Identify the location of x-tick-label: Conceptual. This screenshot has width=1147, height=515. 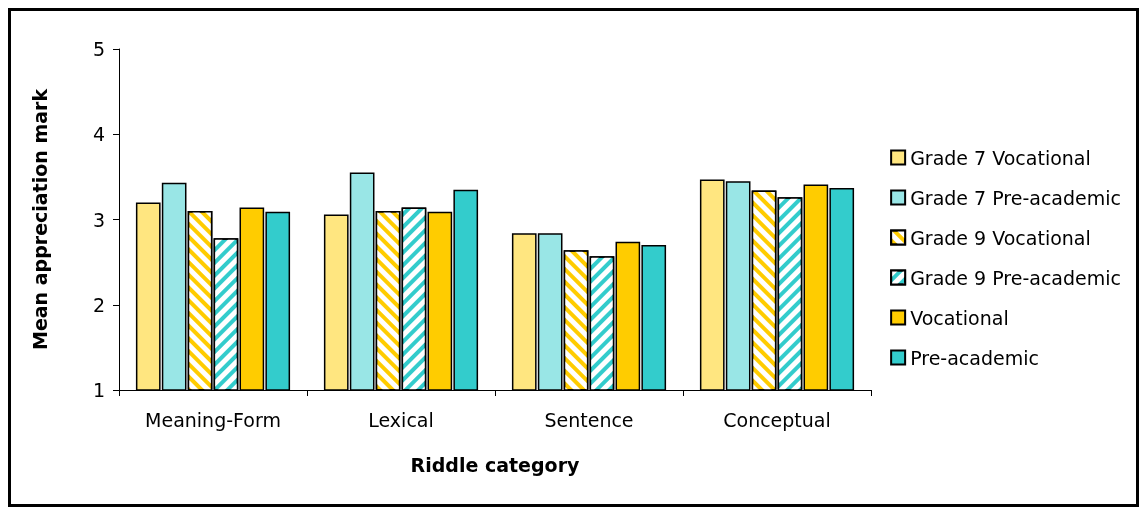
(777, 419).